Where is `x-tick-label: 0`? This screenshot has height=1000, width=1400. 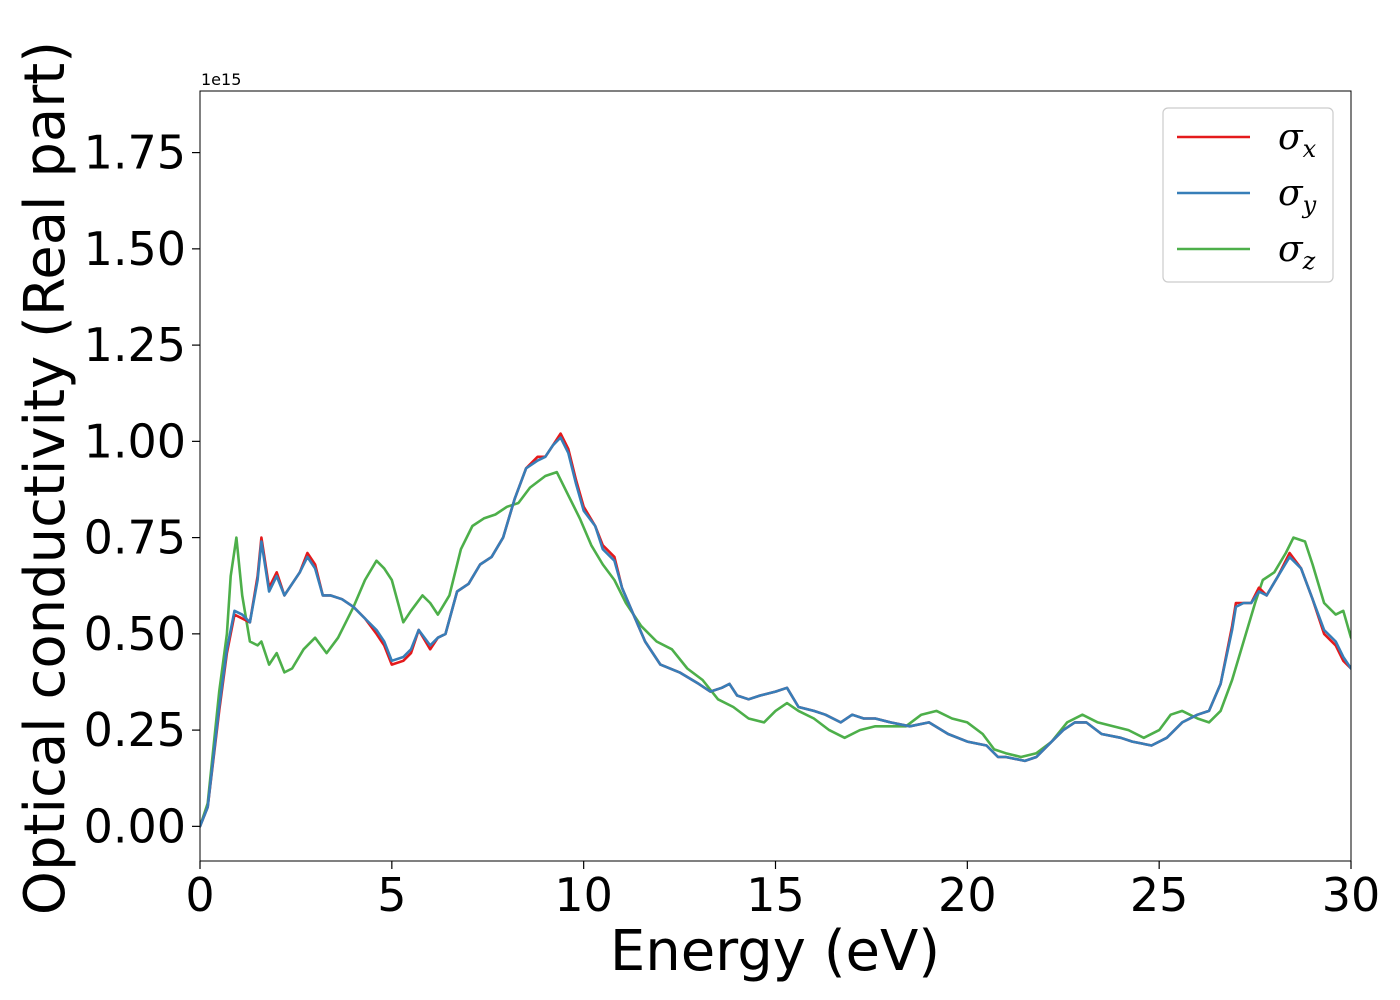 x-tick-label: 0 is located at coordinates (199, 895).